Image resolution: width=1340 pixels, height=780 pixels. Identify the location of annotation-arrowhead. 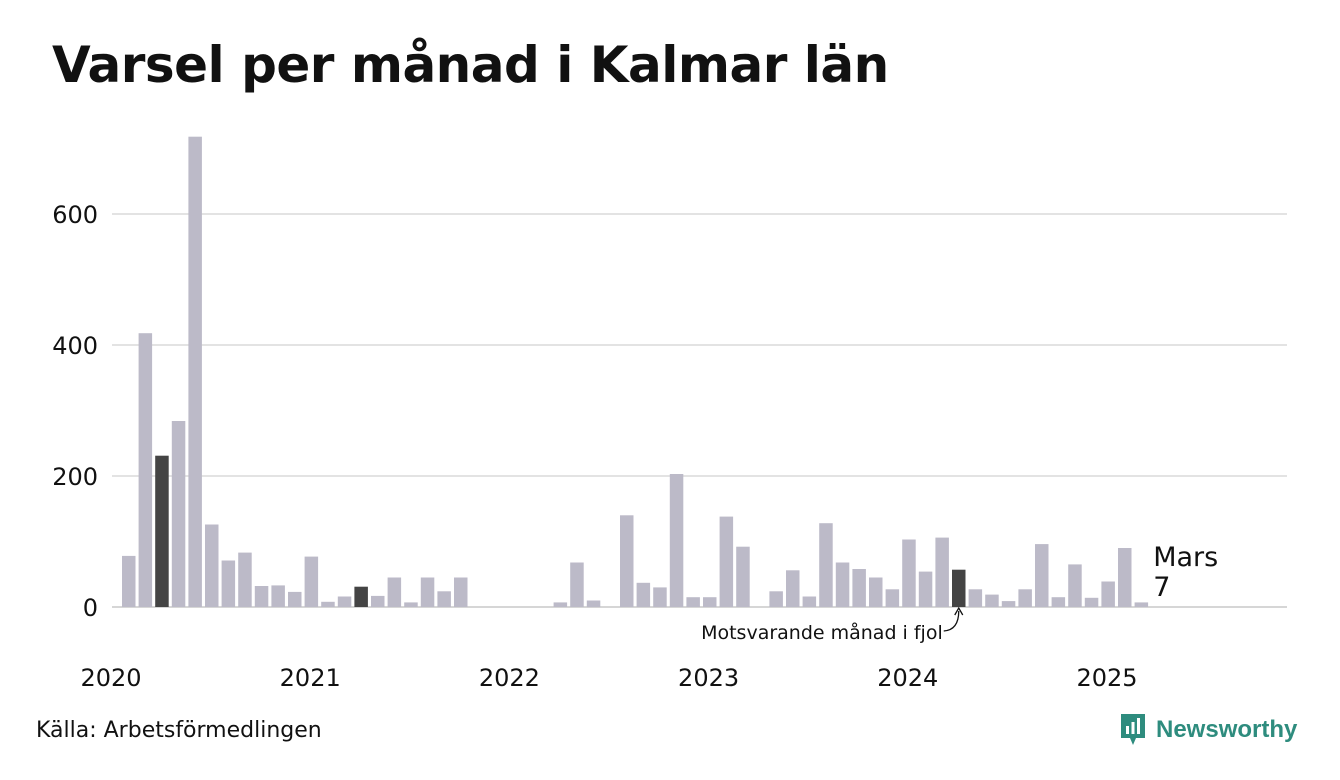
(959, 611).